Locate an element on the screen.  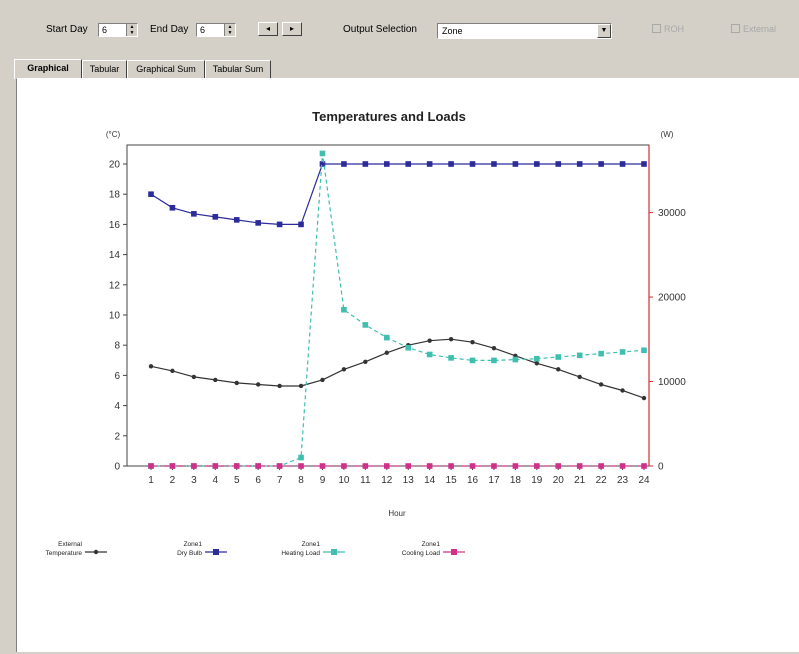
legend-label-line1: External is located at coordinates (70, 544).